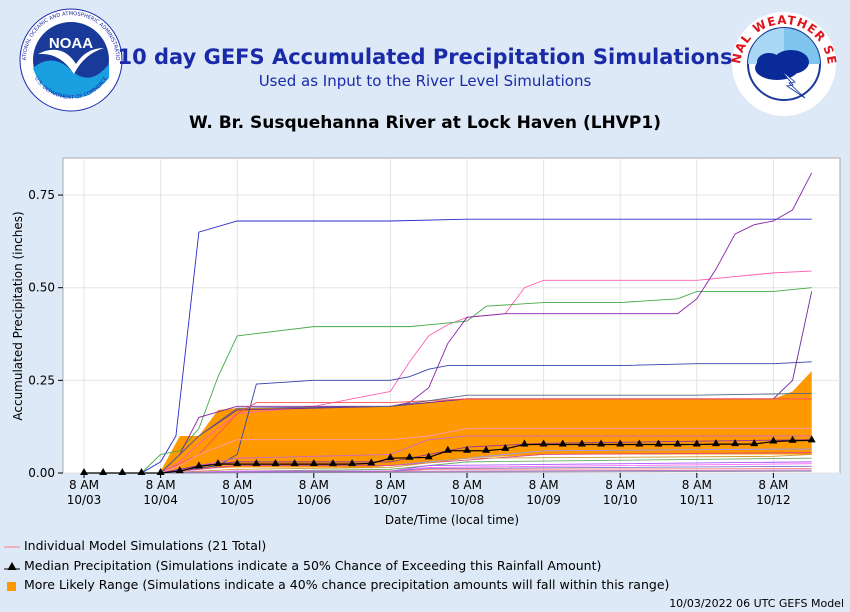 This screenshot has width=850, height=612. Describe the element at coordinates (41, 195) in the screenshot. I see `y-tick-label: 0.75` at that location.